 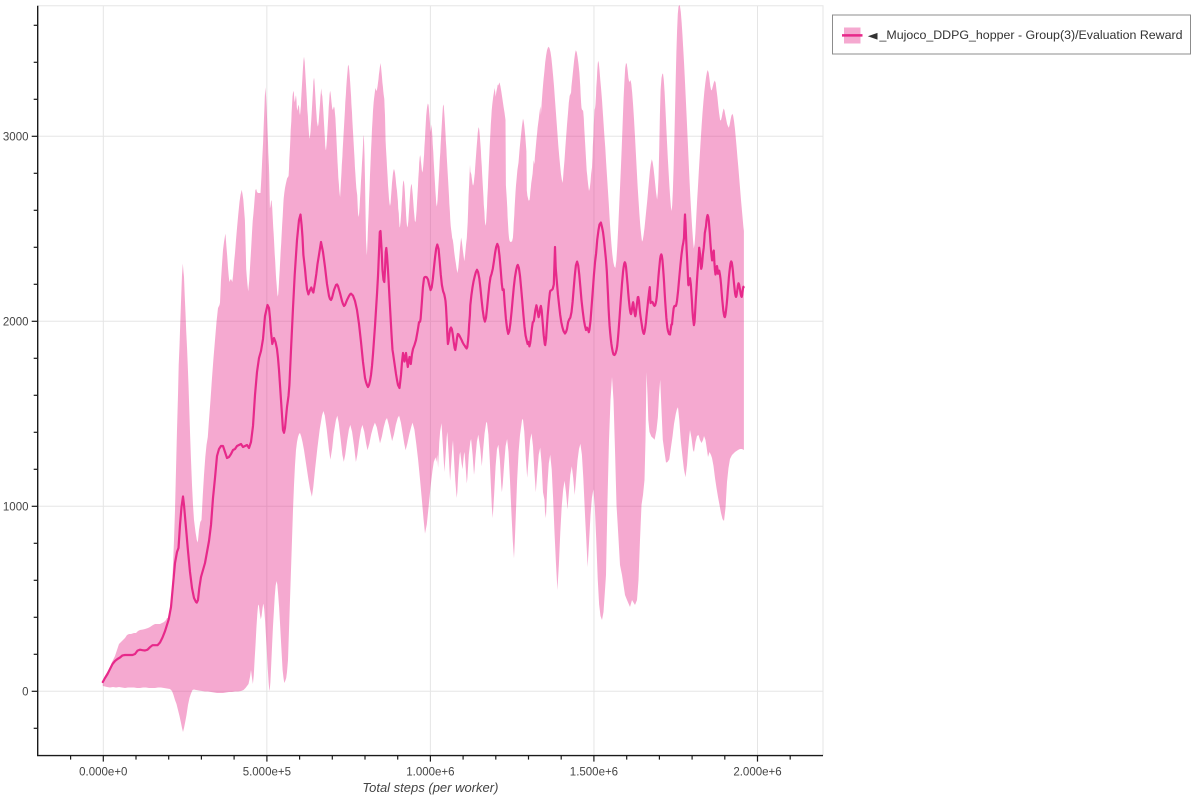 What do you see at coordinates (16, 508) in the screenshot?
I see `svg-text: 1000` at bounding box center [16, 508].